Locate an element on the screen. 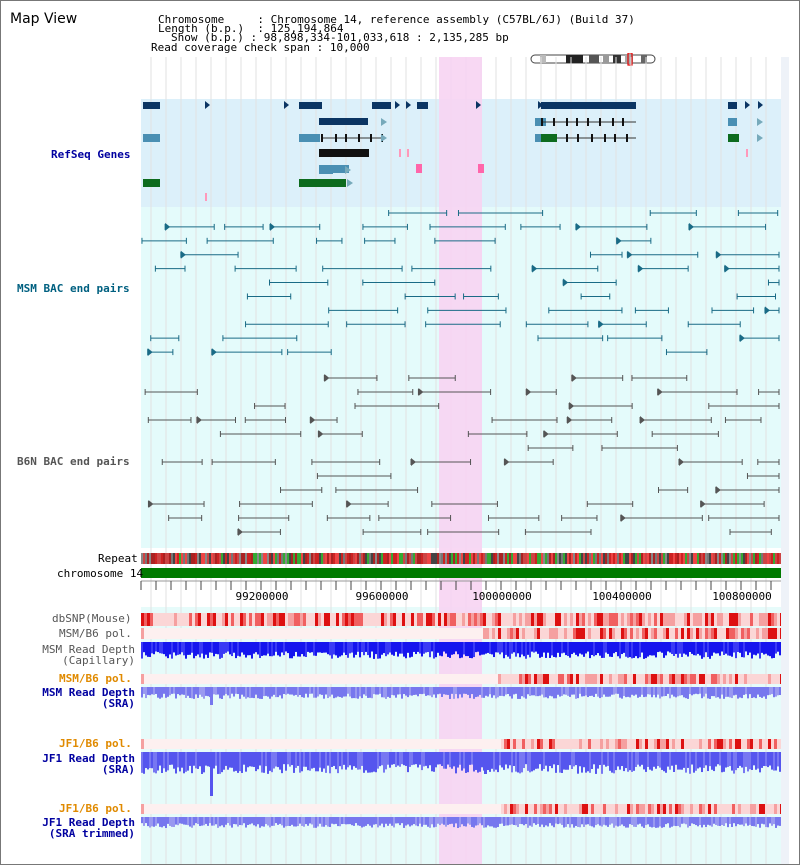 This screenshot has width=800, height=865. gene-arrow is located at coordinates (760, 122).